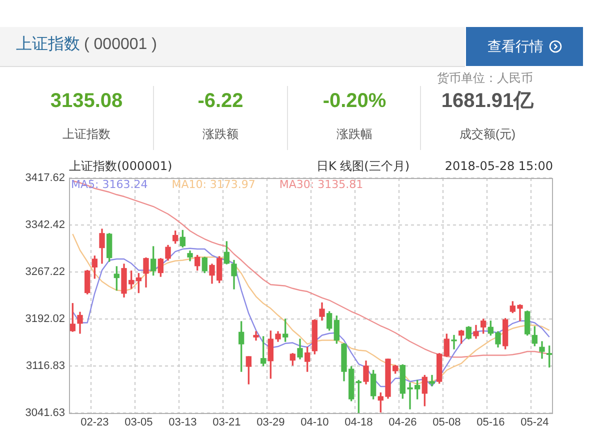  Describe the element at coordinates (221, 134) in the screenshot. I see `text: 涨跌额` at that location.